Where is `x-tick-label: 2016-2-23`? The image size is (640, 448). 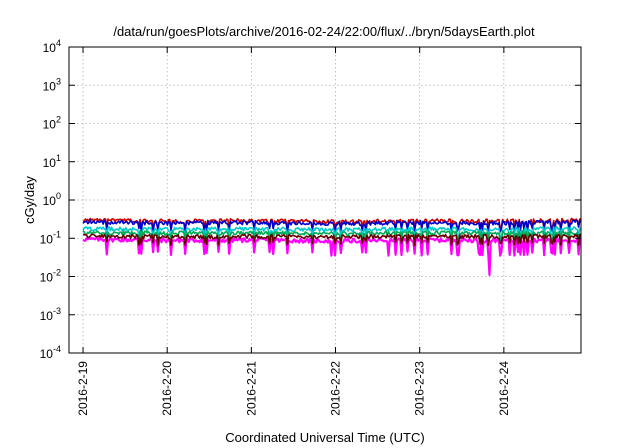
x-tick-label: 2016-2-23 is located at coordinates (420, 388).